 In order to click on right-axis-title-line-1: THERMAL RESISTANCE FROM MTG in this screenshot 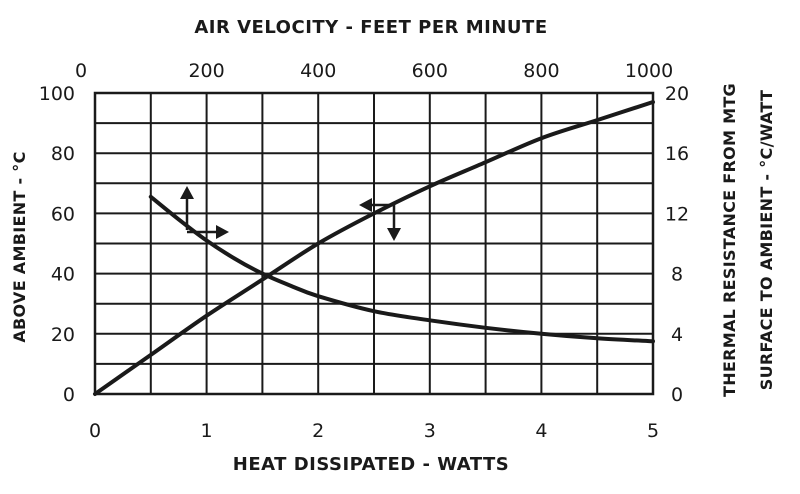, I will do `click(729, 240)`.